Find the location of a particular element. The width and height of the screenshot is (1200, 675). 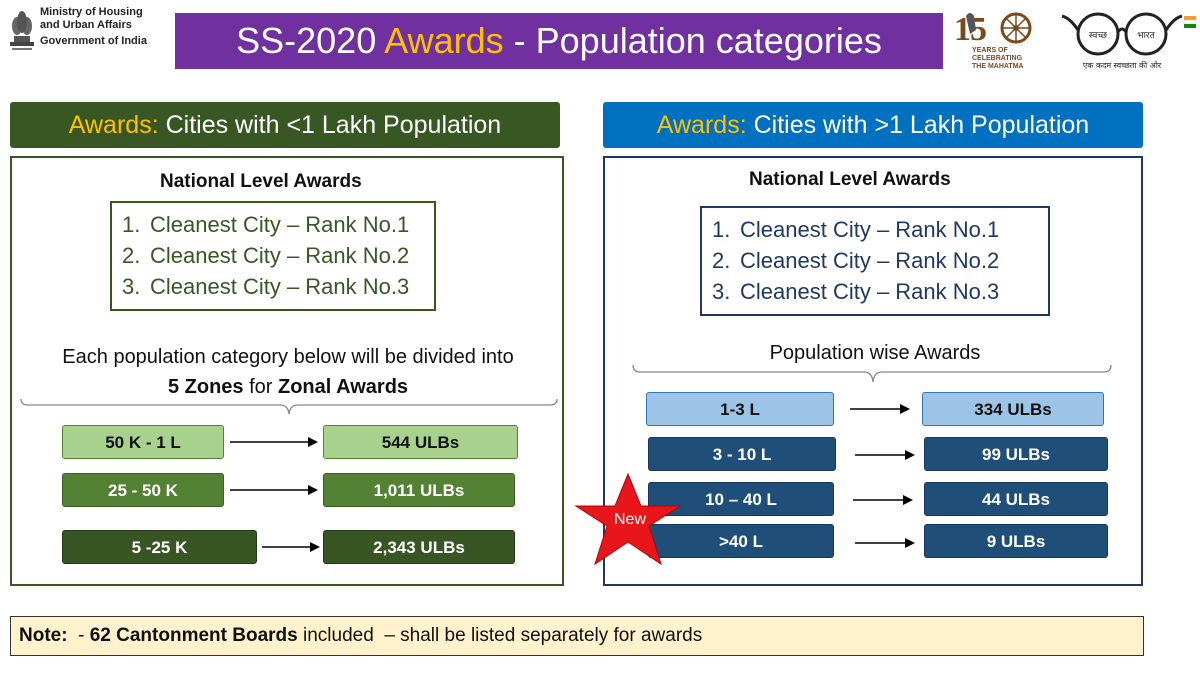

right-panel-heading: Awards: Cities with >1 Lakh Population is located at coordinates (873, 125).